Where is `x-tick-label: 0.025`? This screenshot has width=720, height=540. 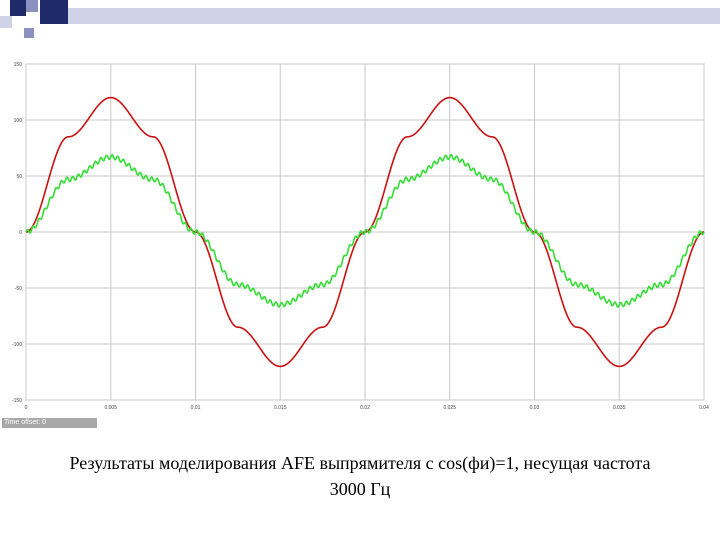
x-tick-label: 0.025 is located at coordinates (449, 408).